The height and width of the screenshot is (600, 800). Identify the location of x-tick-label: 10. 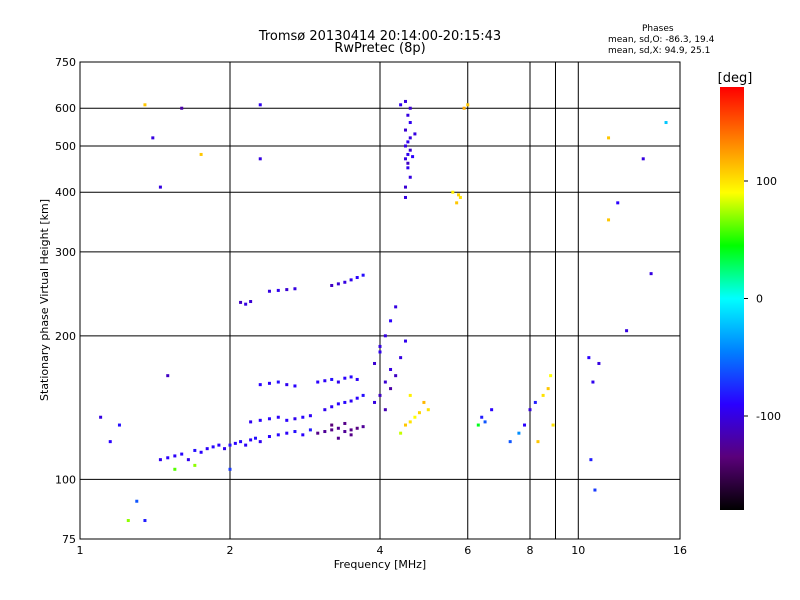
(578, 550).